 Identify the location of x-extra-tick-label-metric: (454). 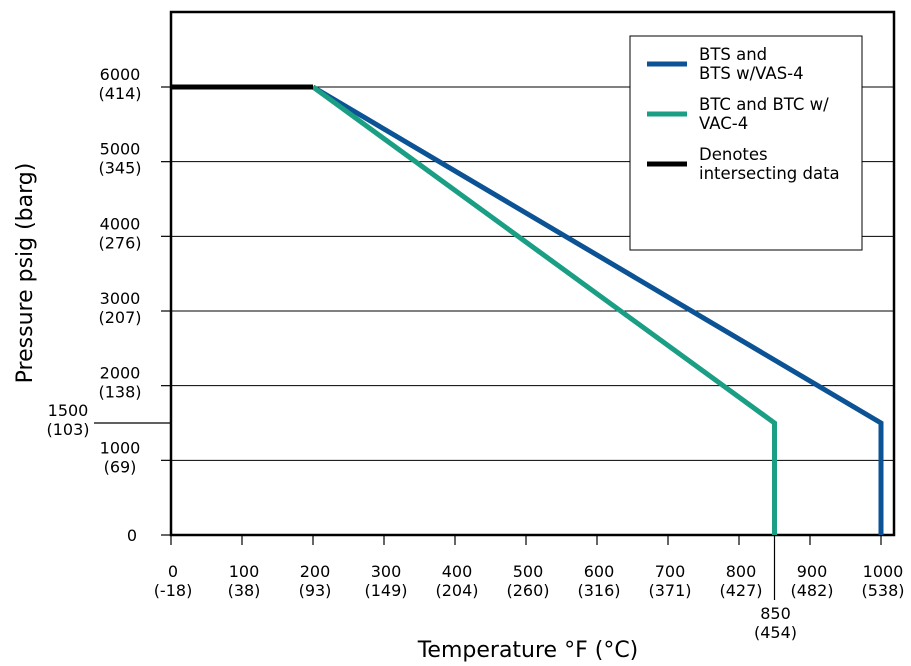
(775, 632).